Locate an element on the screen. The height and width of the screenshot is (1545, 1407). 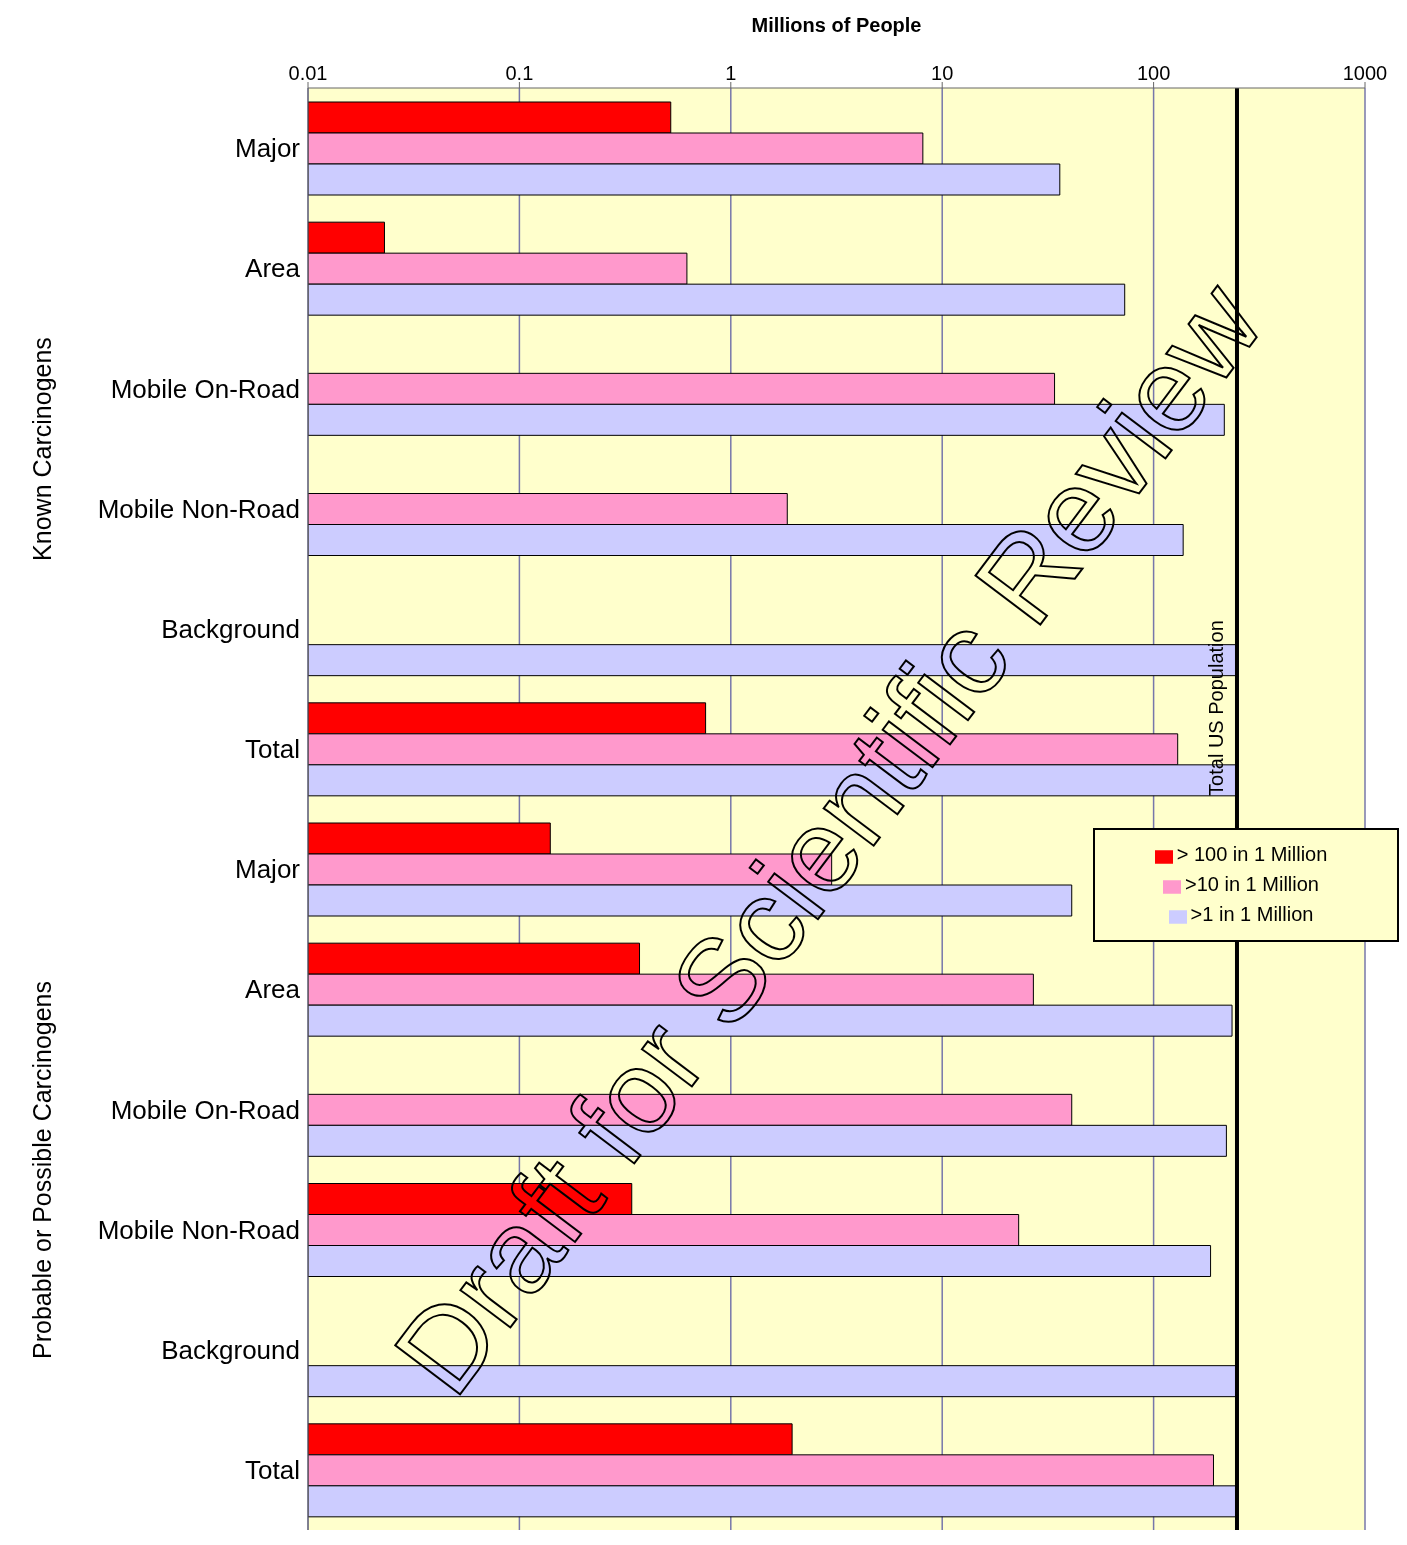
text: Probable or Possible Carcinogens is located at coordinates (42, 1169).